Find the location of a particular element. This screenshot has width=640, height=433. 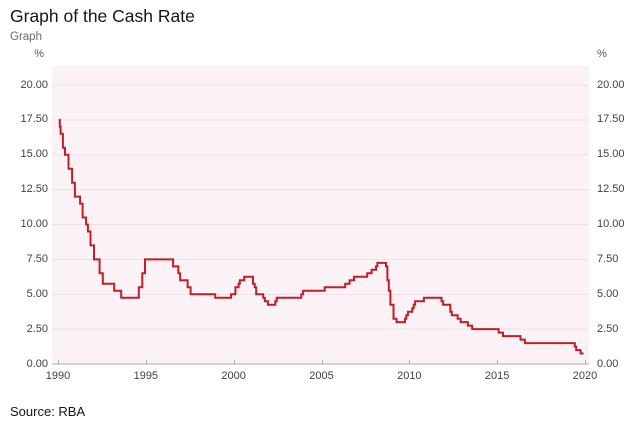

y-axis-unit-left: % is located at coordinates (39, 54).